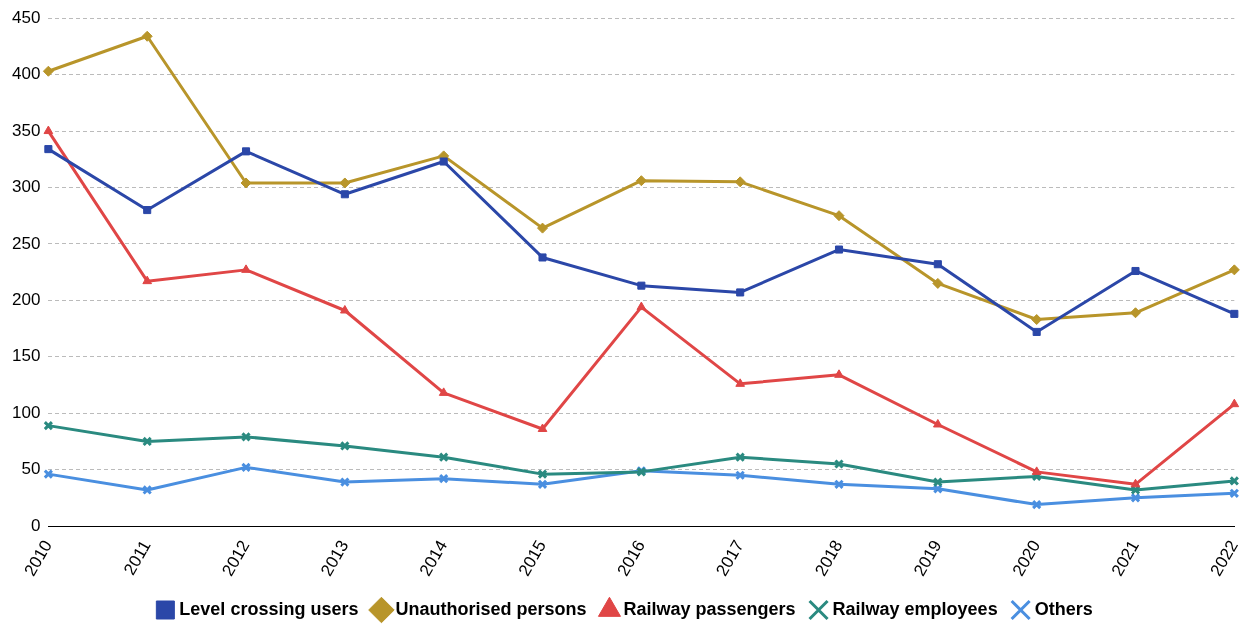 This screenshot has width=1255, height=633. Describe the element at coordinates (26, 412) in the screenshot. I see `y-tick-label: 100` at that location.